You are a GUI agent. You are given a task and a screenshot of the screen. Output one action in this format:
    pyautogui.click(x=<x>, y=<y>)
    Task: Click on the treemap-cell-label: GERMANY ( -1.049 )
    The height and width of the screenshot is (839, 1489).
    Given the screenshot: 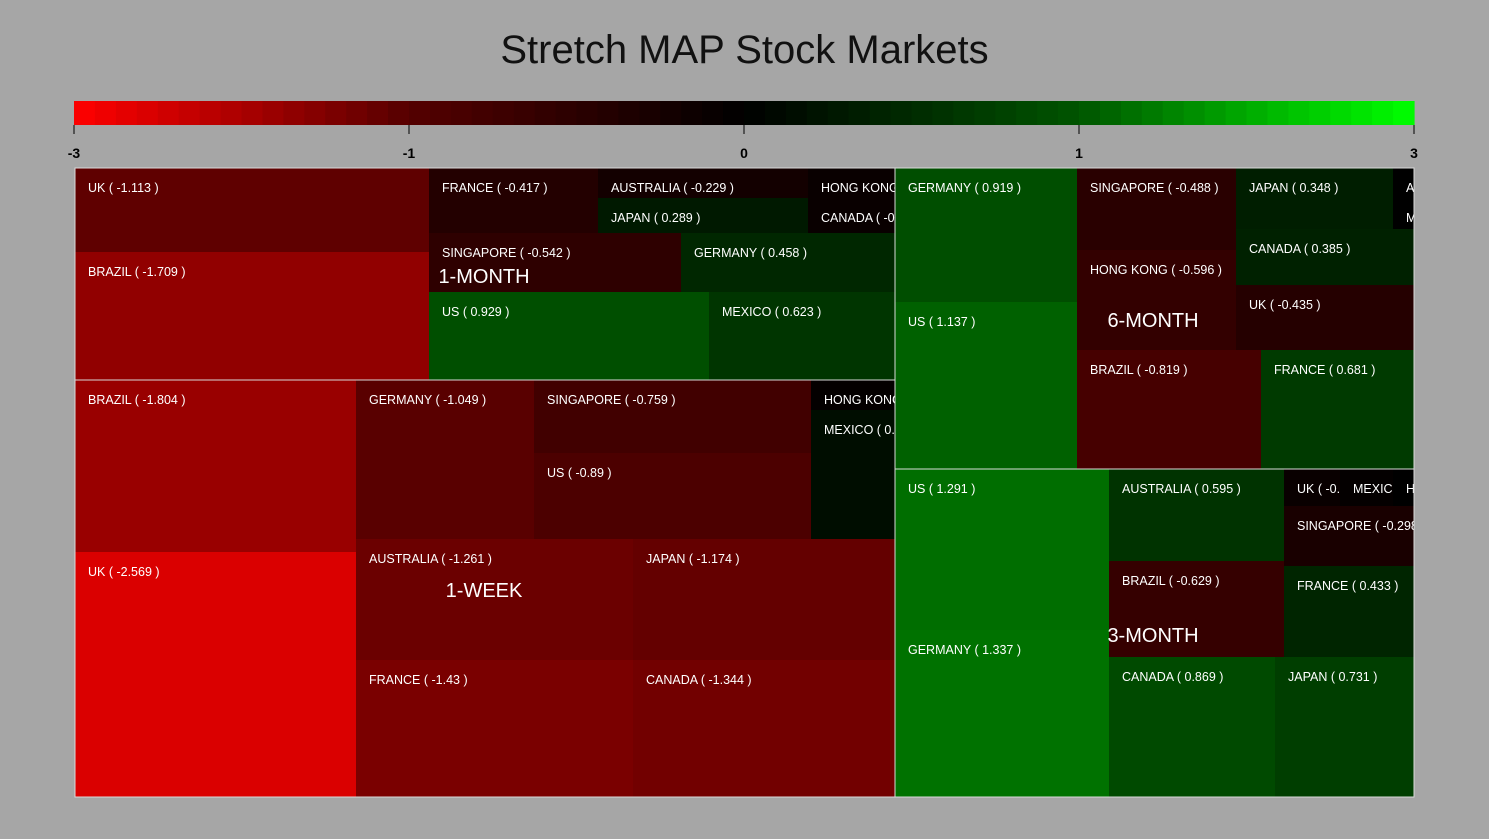 What is the action you would take?
    pyautogui.click(x=427, y=400)
    